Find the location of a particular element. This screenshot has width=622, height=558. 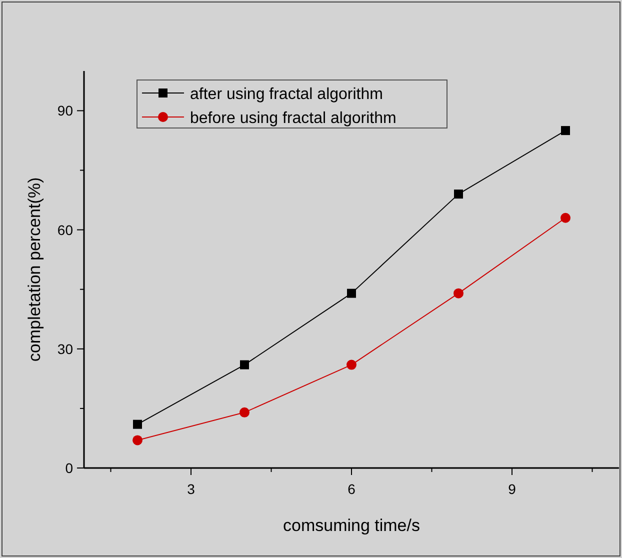

x-tick-label: 6 is located at coordinates (352, 489).